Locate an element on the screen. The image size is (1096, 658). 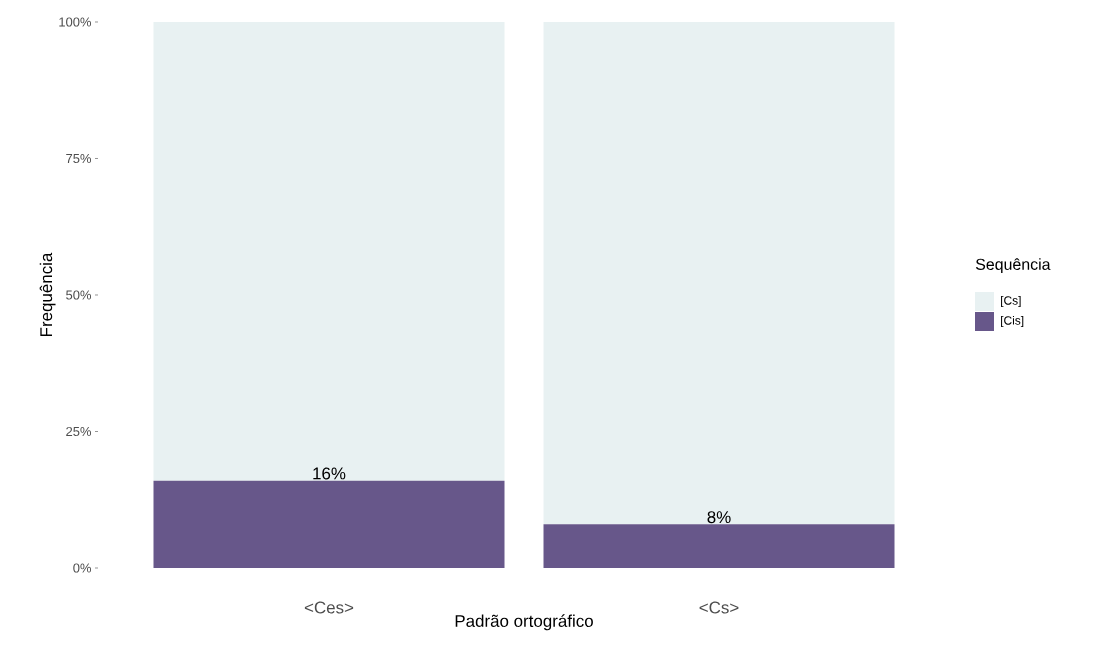
y-tick-label: 0% is located at coordinates (82, 568).